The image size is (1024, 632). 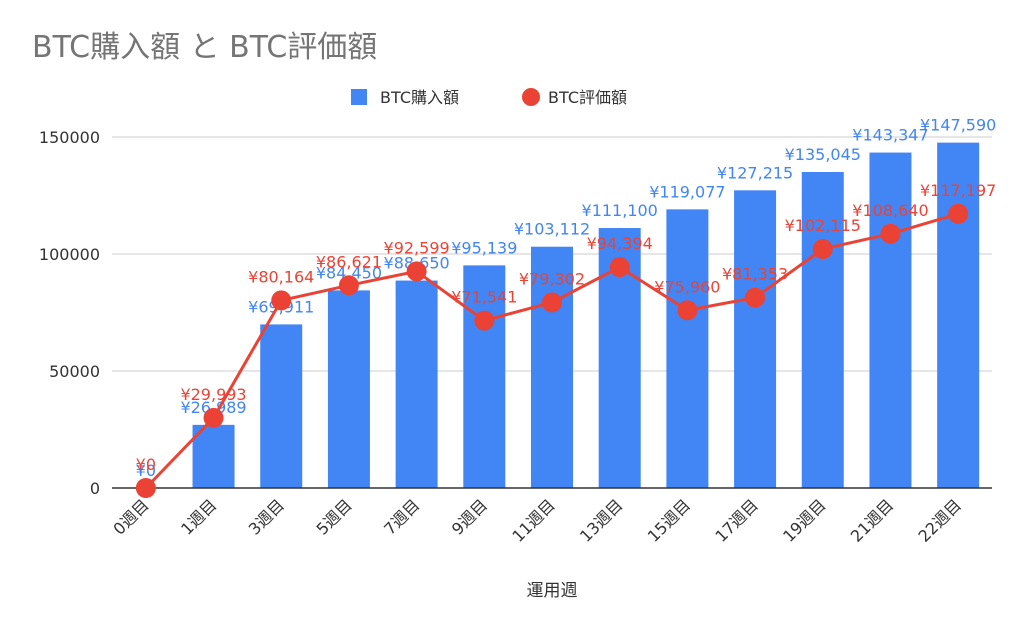 I want to click on x-tick-label: 7週目, so click(x=401, y=516).